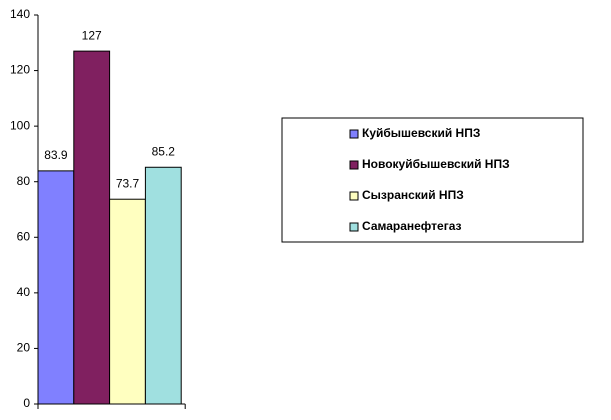  I want to click on data-label: 127, so click(92, 35).